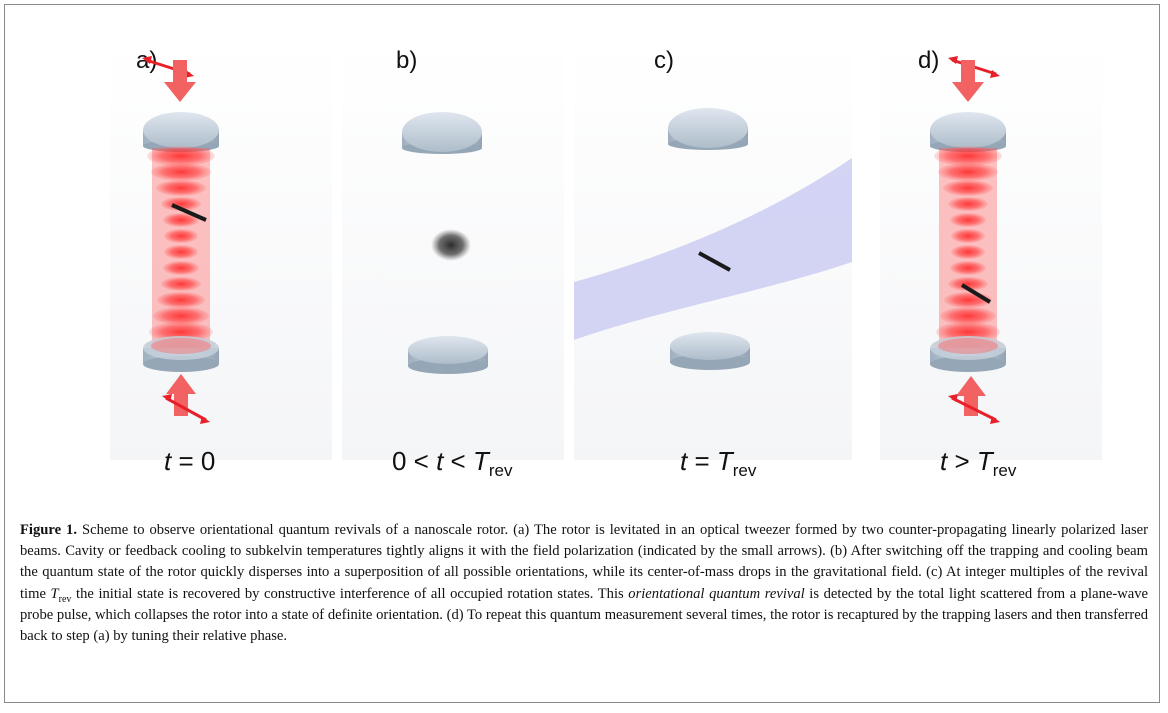  I want to click on trev-subscript: rev, so click(65, 599).